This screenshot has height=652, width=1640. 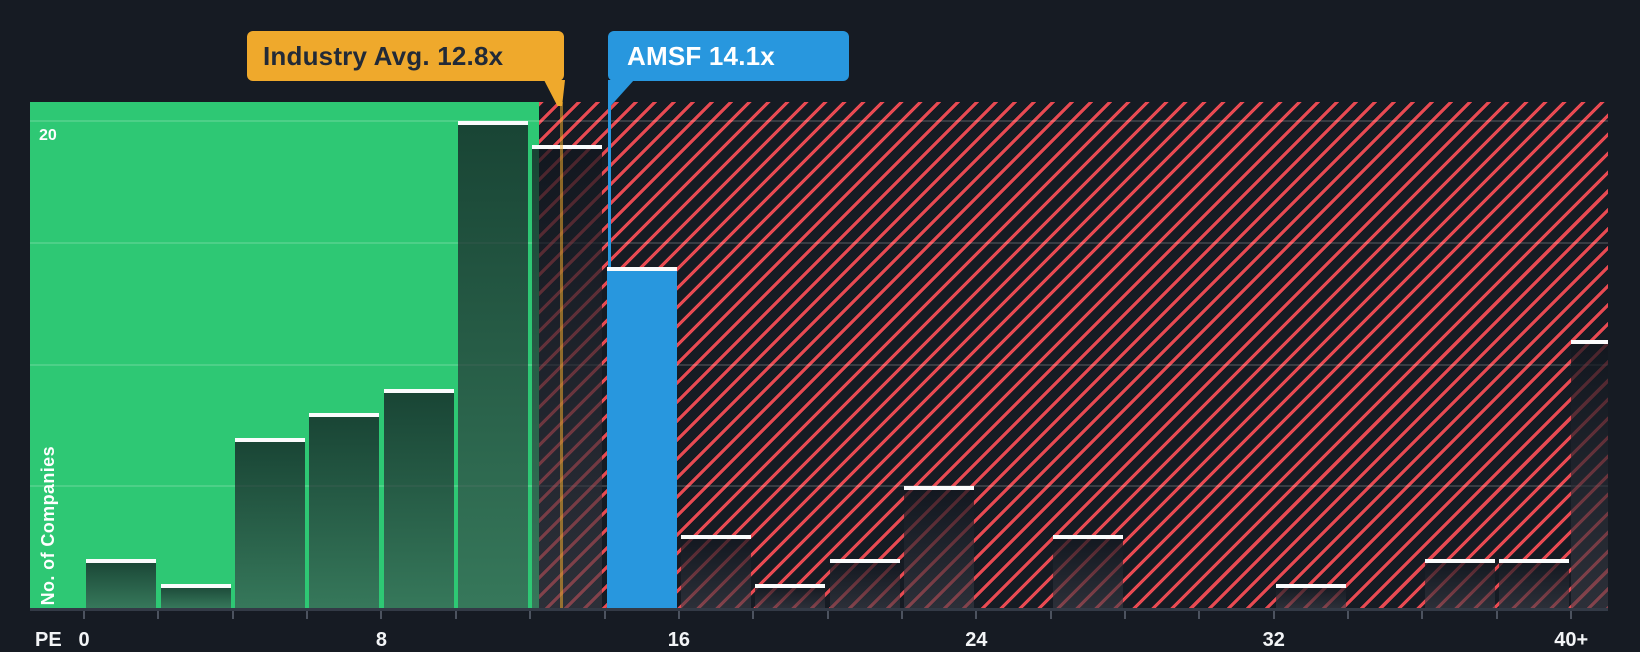 I want to click on company-label-text: AMSF 14.1x, so click(x=701, y=56).